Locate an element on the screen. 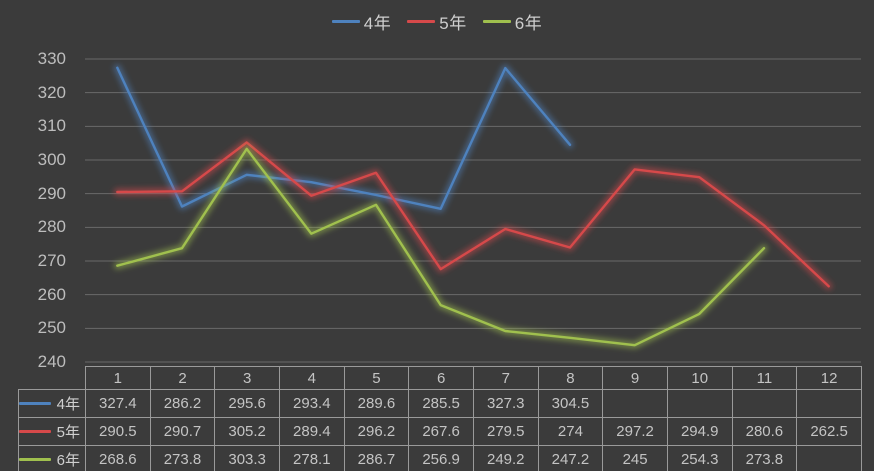 The width and height of the screenshot is (874, 471). y-tick-label: 270 is located at coordinates (51, 260).